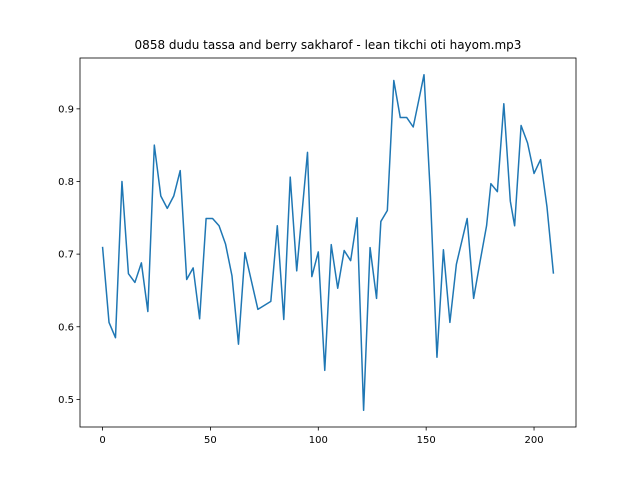  What do you see at coordinates (426, 440) in the screenshot?
I see `x-tick-label: 150` at bounding box center [426, 440].